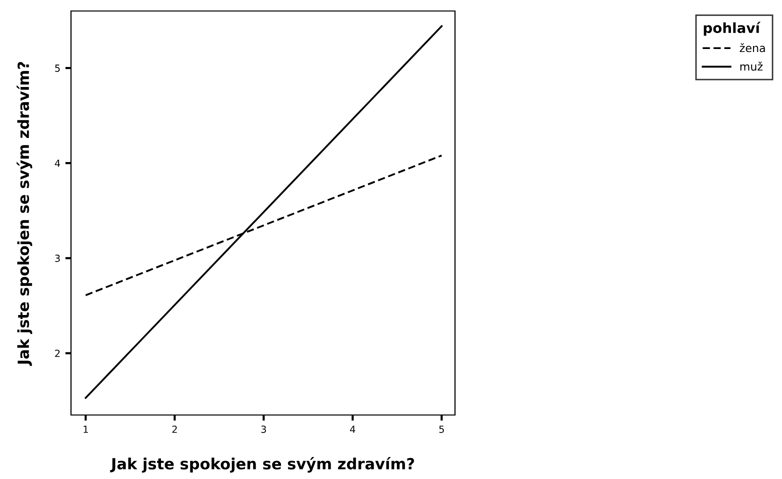  What do you see at coordinates (353, 429) in the screenshot?
I see `x-tick-label: 4` at bounding box center [353, 429].